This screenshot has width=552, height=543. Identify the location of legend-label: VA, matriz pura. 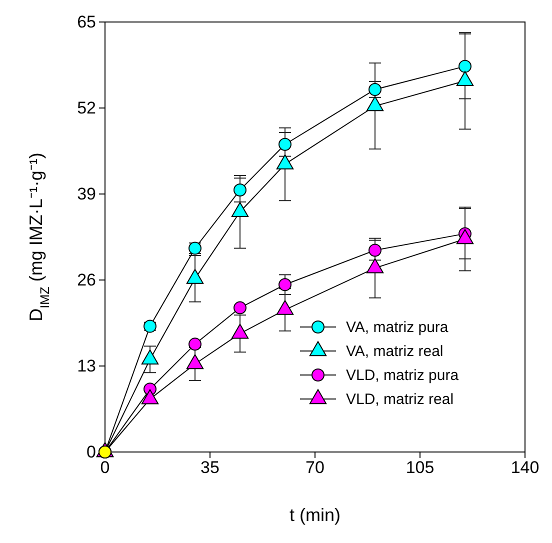
(397, 327).